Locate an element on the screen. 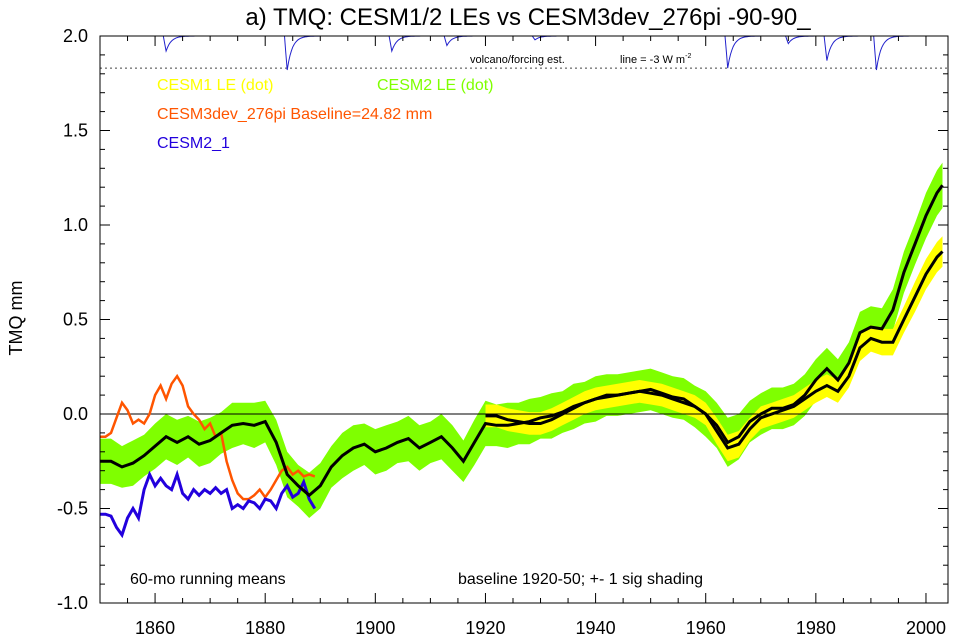  y-tick-label: 0.5 is located at coordinates (75, 320).